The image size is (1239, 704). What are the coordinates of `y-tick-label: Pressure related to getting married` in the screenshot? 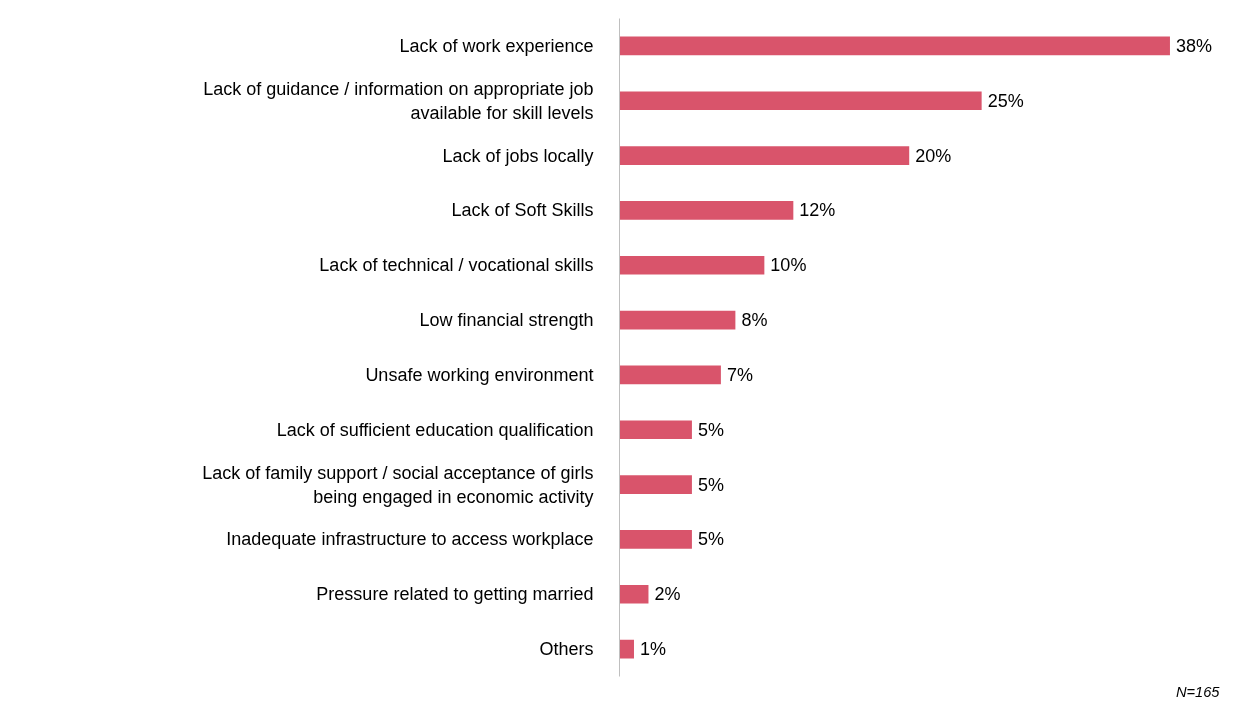 It's located at (455, 594).